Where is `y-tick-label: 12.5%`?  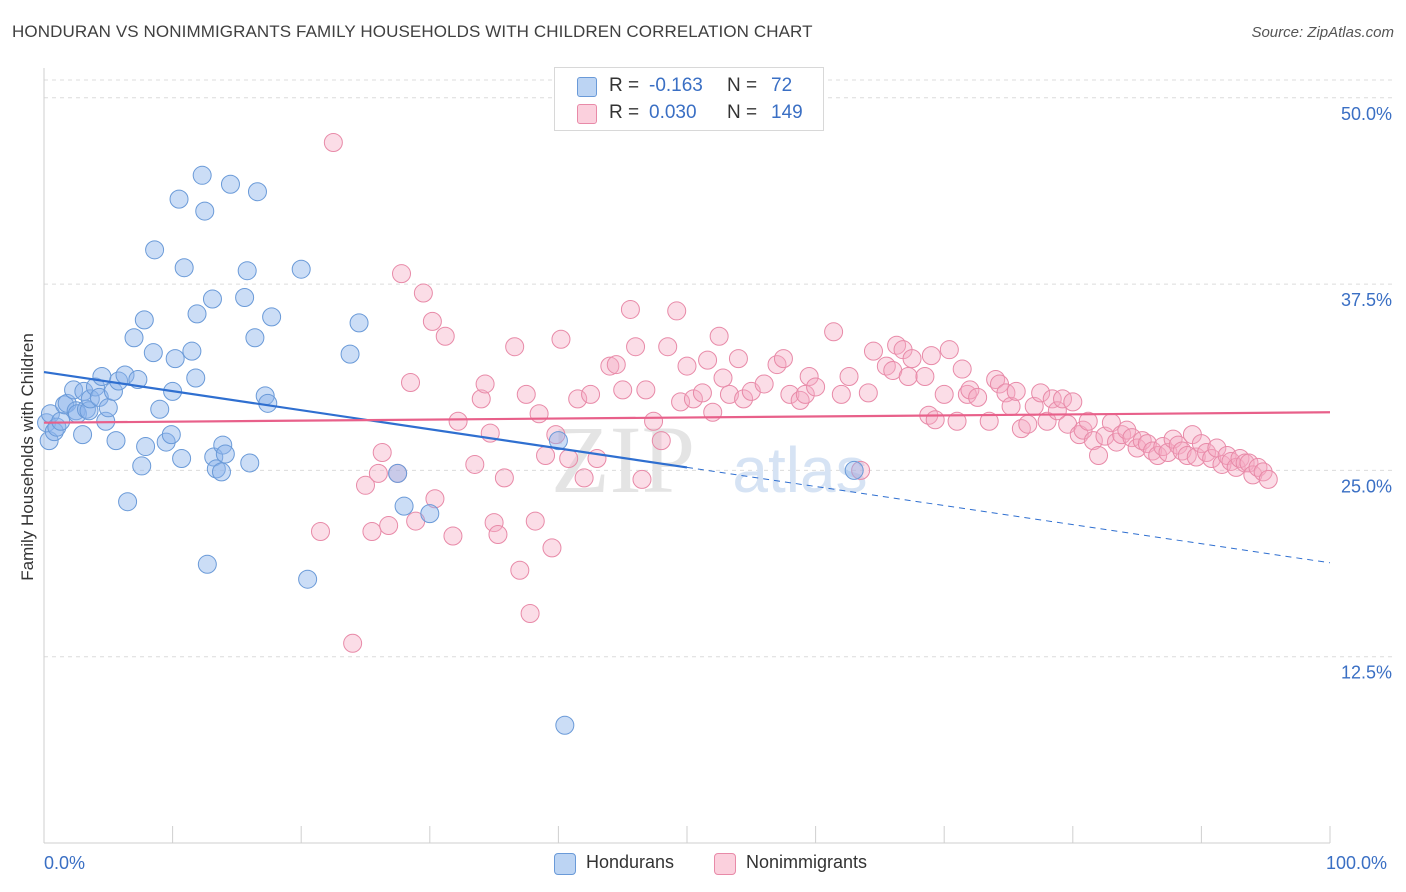
y-tick-label: 12.5% is located at coordinates (1366, 673).